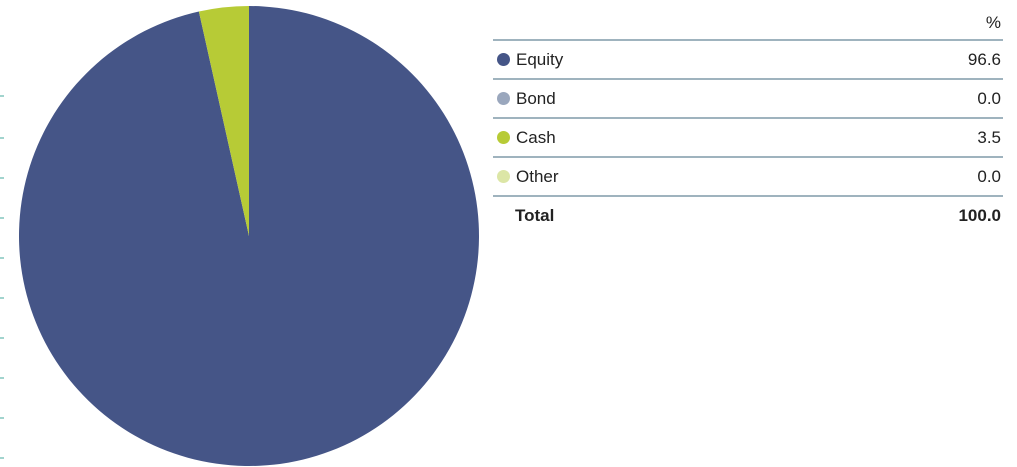 The image size is (1017, 467). I want to click on legend-row-cash: Cash 3.5, so click(748, 137).